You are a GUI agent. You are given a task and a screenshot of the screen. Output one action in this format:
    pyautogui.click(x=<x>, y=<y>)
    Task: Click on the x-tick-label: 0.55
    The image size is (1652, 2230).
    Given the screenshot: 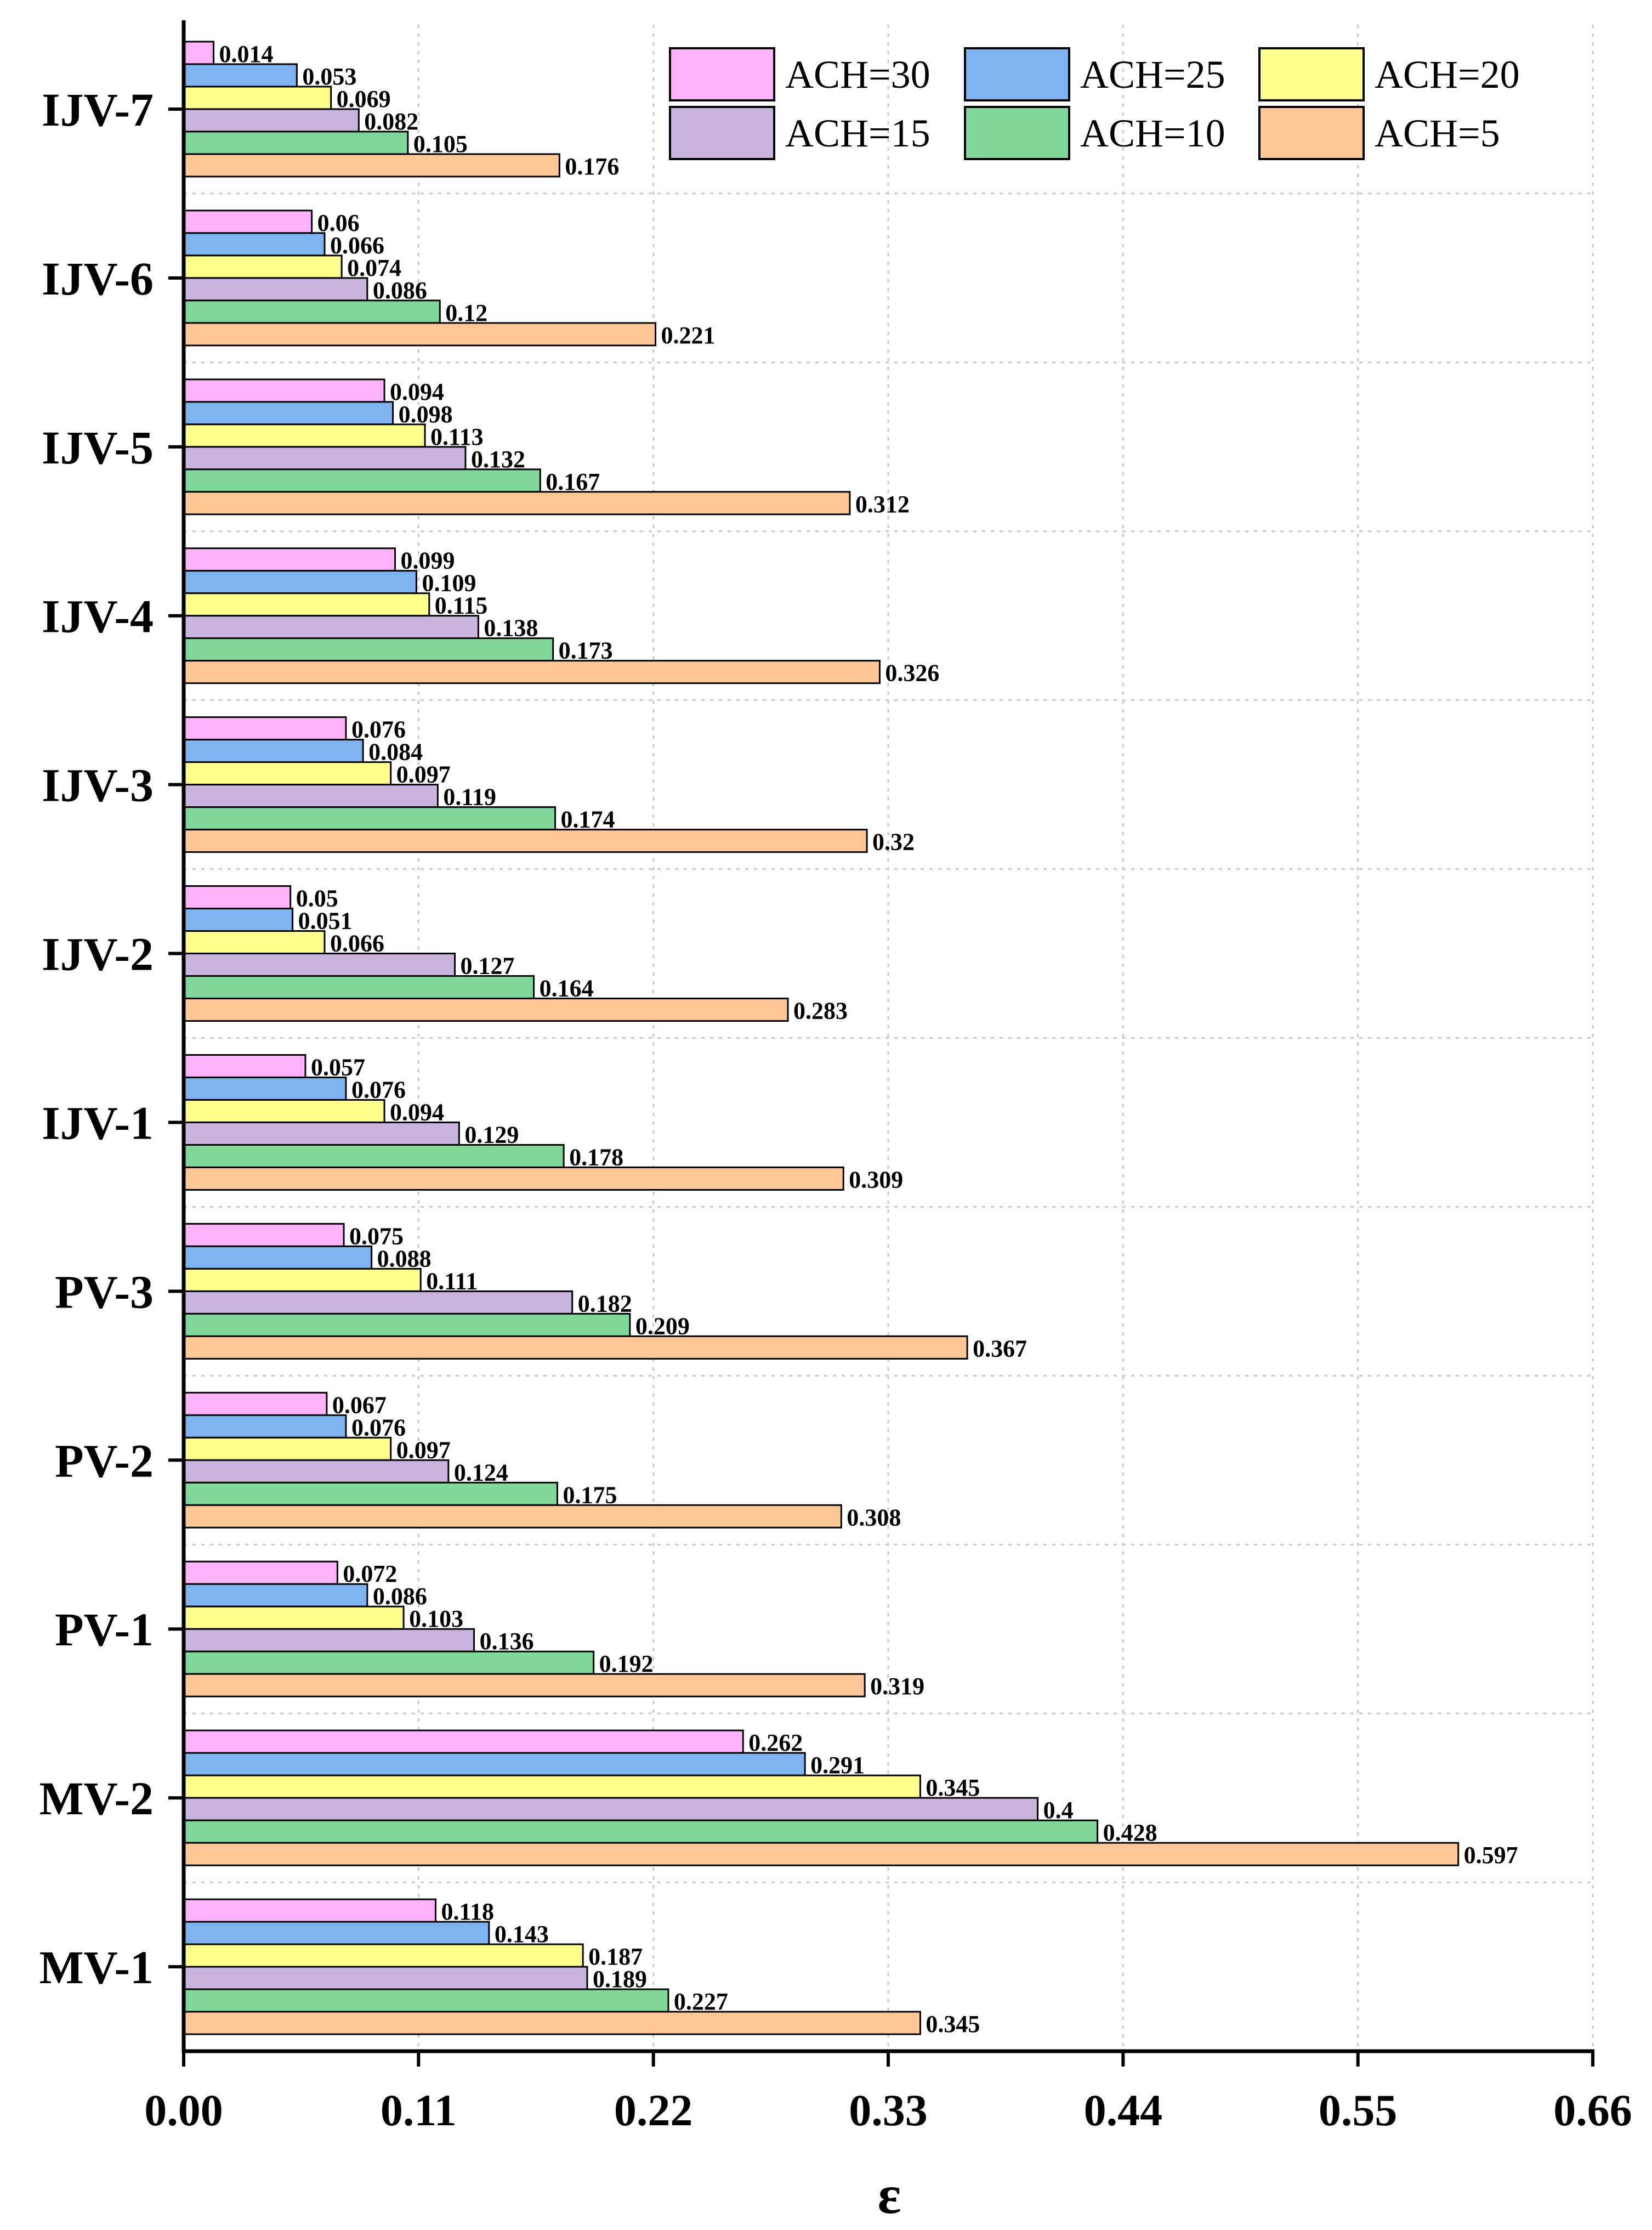 What is the action you would take?
    pyautogui.click(x=1358, y=2110)
    